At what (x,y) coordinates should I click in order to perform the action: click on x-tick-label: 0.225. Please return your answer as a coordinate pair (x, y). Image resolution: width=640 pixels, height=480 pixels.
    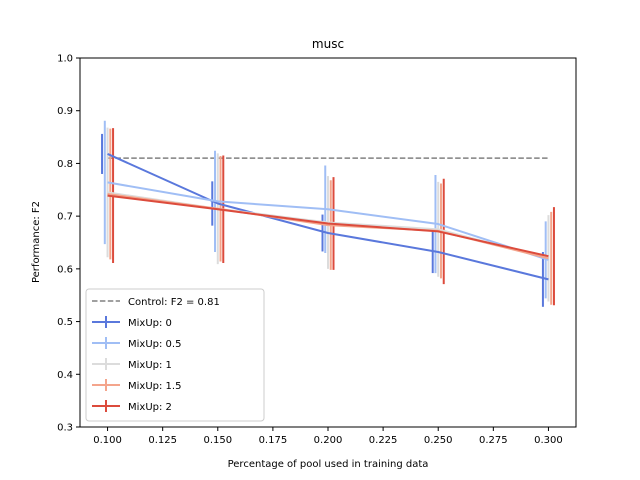
    Looking at the image, I should click on (383, 440).